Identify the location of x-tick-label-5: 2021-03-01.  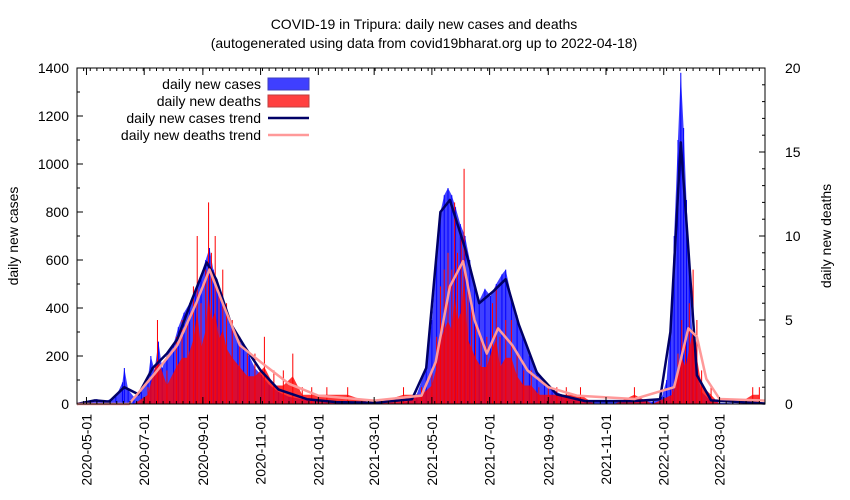
(374, 450).